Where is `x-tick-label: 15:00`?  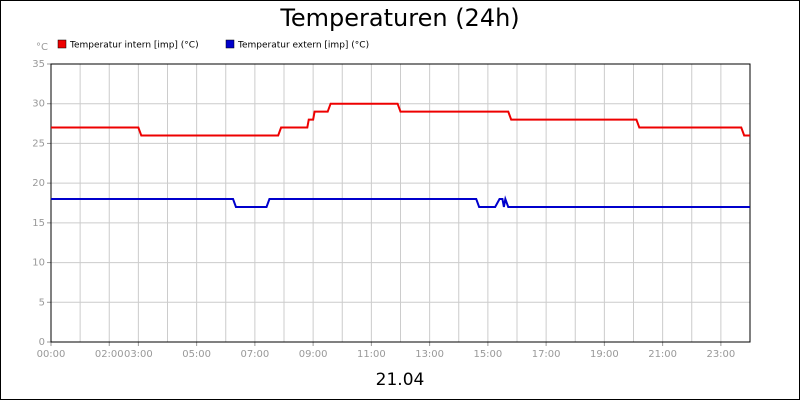
x-tick-label: 15:00 is located at coordinates (487, 354).